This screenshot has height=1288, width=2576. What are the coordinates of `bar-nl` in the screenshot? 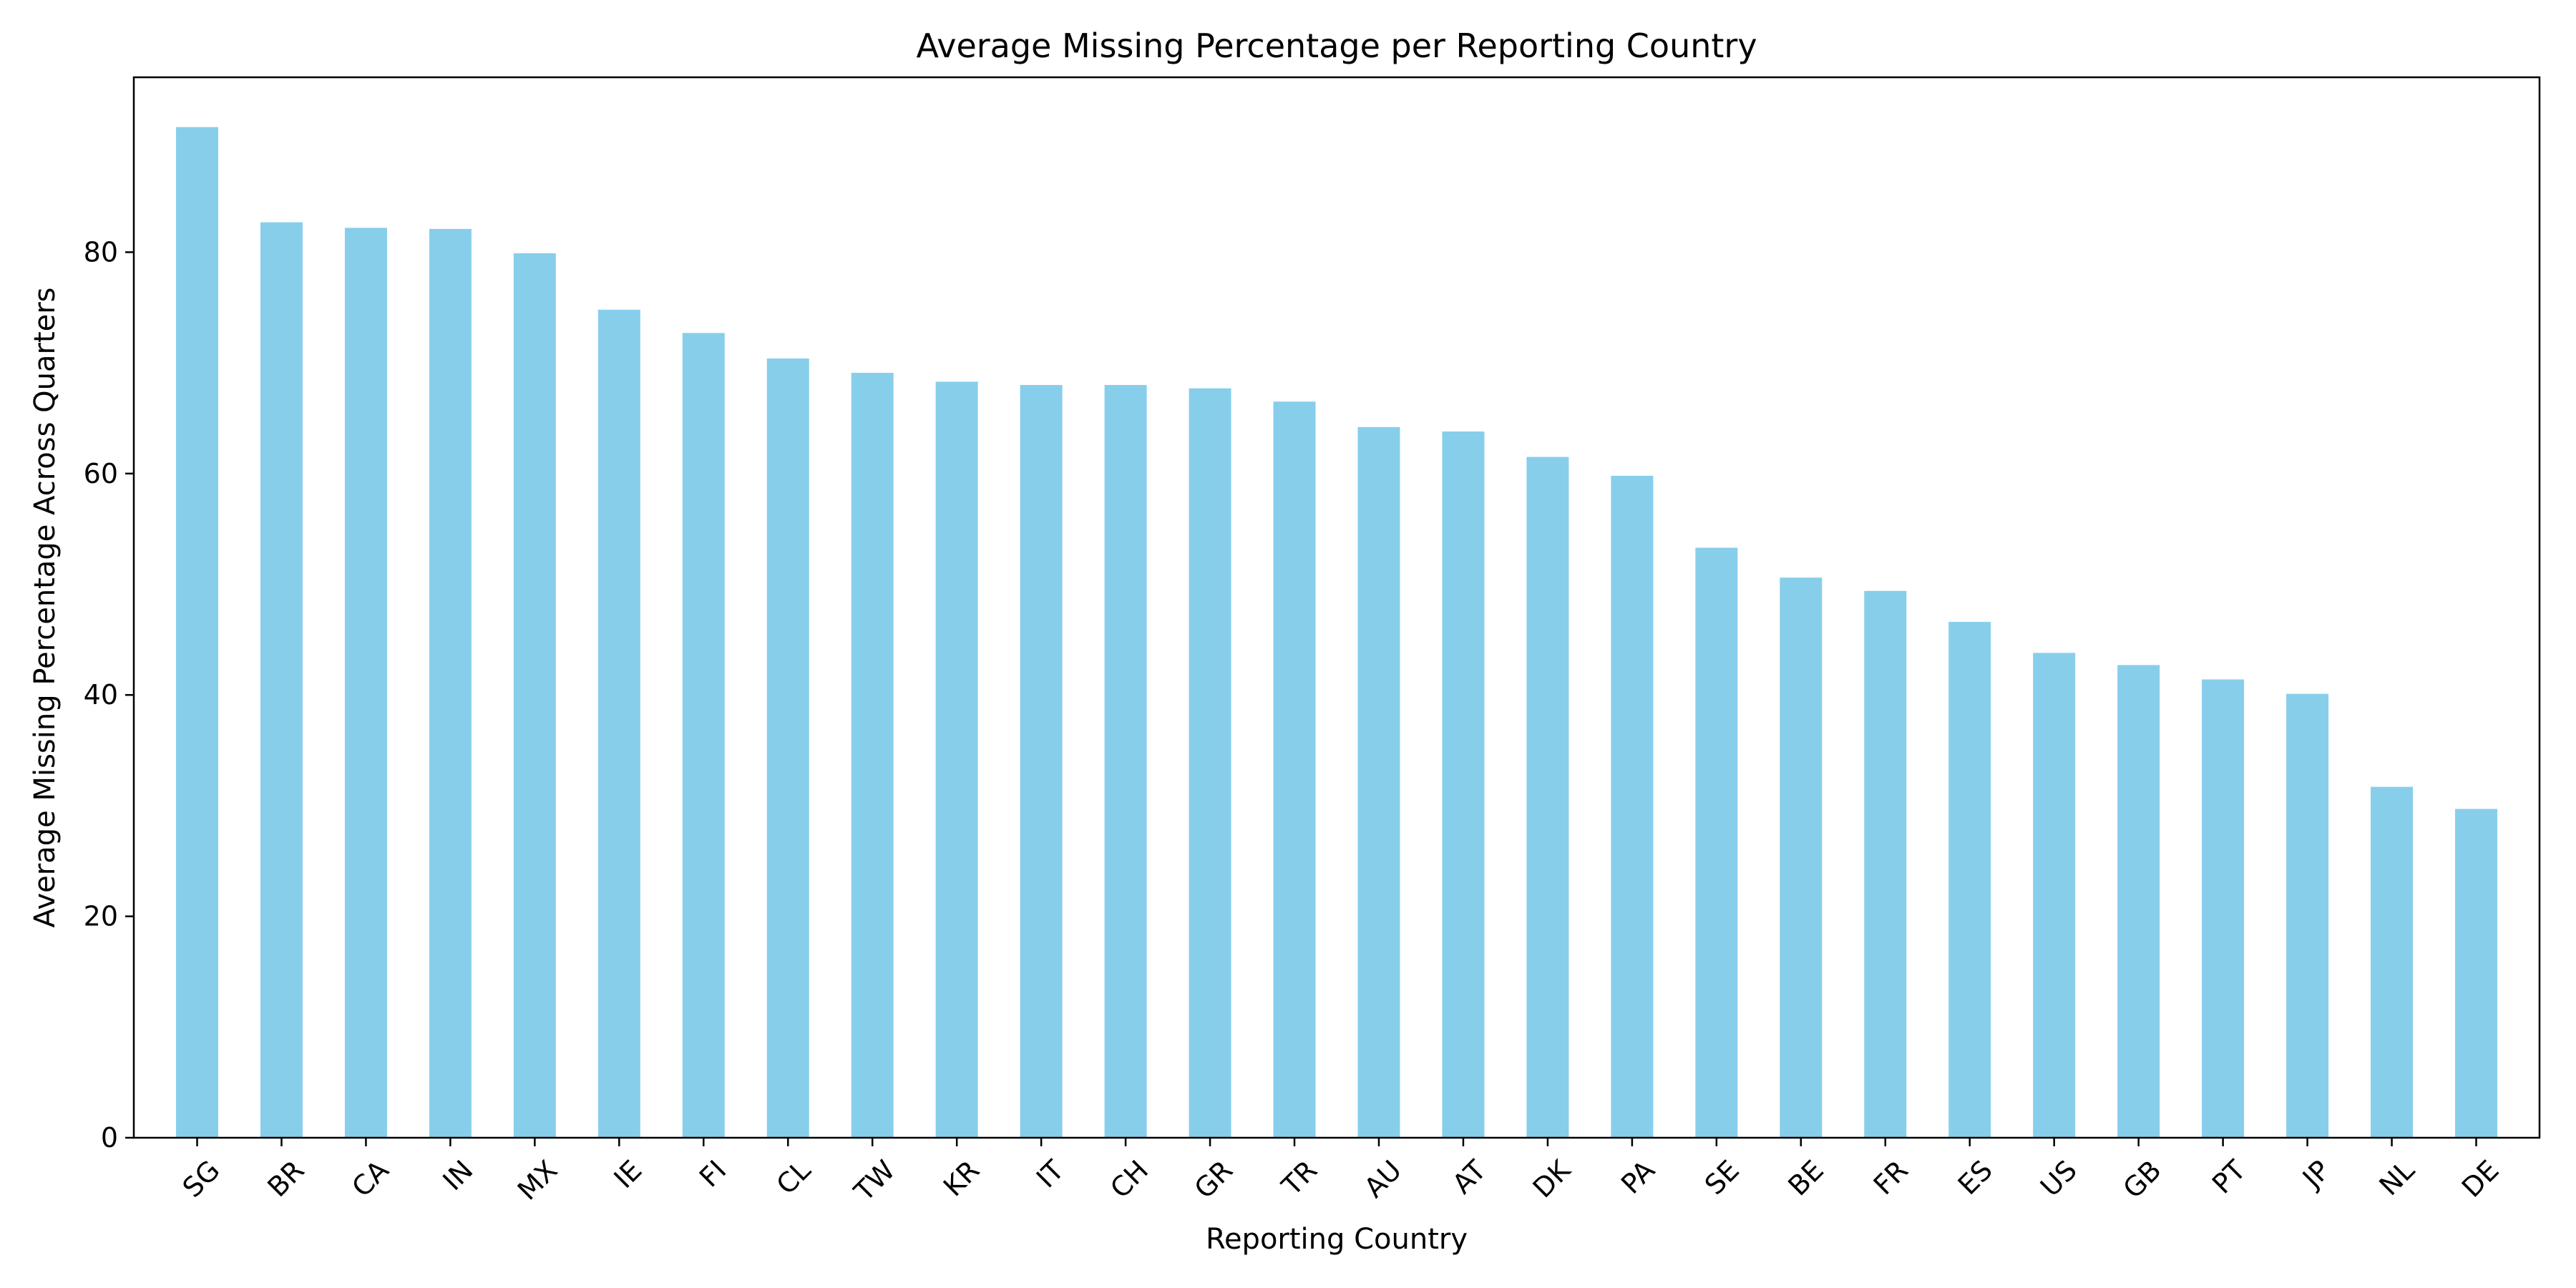 It's located at (2392, 962).